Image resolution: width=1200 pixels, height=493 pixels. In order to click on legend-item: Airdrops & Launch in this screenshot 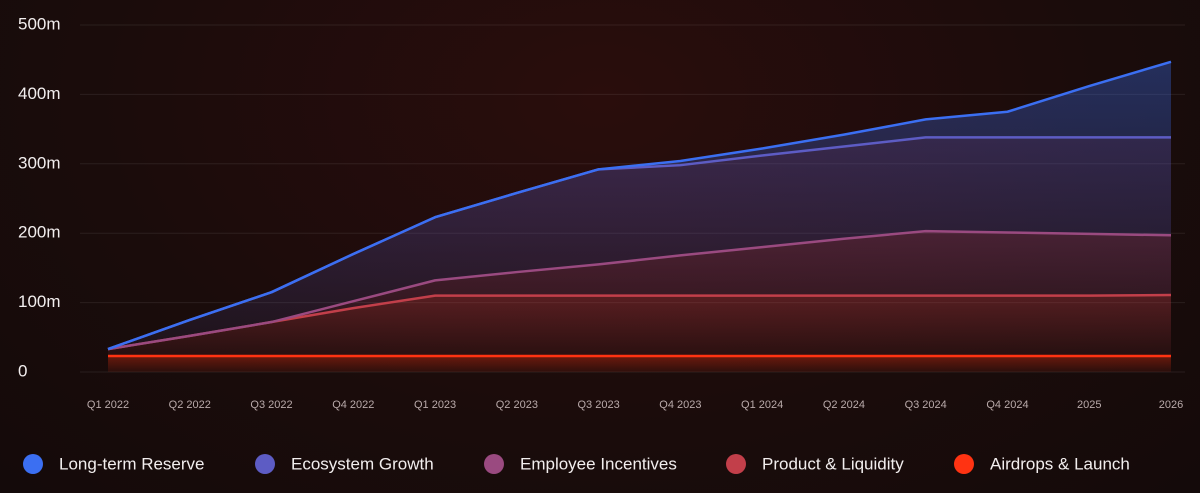, I will do `click(1042, 464)`.